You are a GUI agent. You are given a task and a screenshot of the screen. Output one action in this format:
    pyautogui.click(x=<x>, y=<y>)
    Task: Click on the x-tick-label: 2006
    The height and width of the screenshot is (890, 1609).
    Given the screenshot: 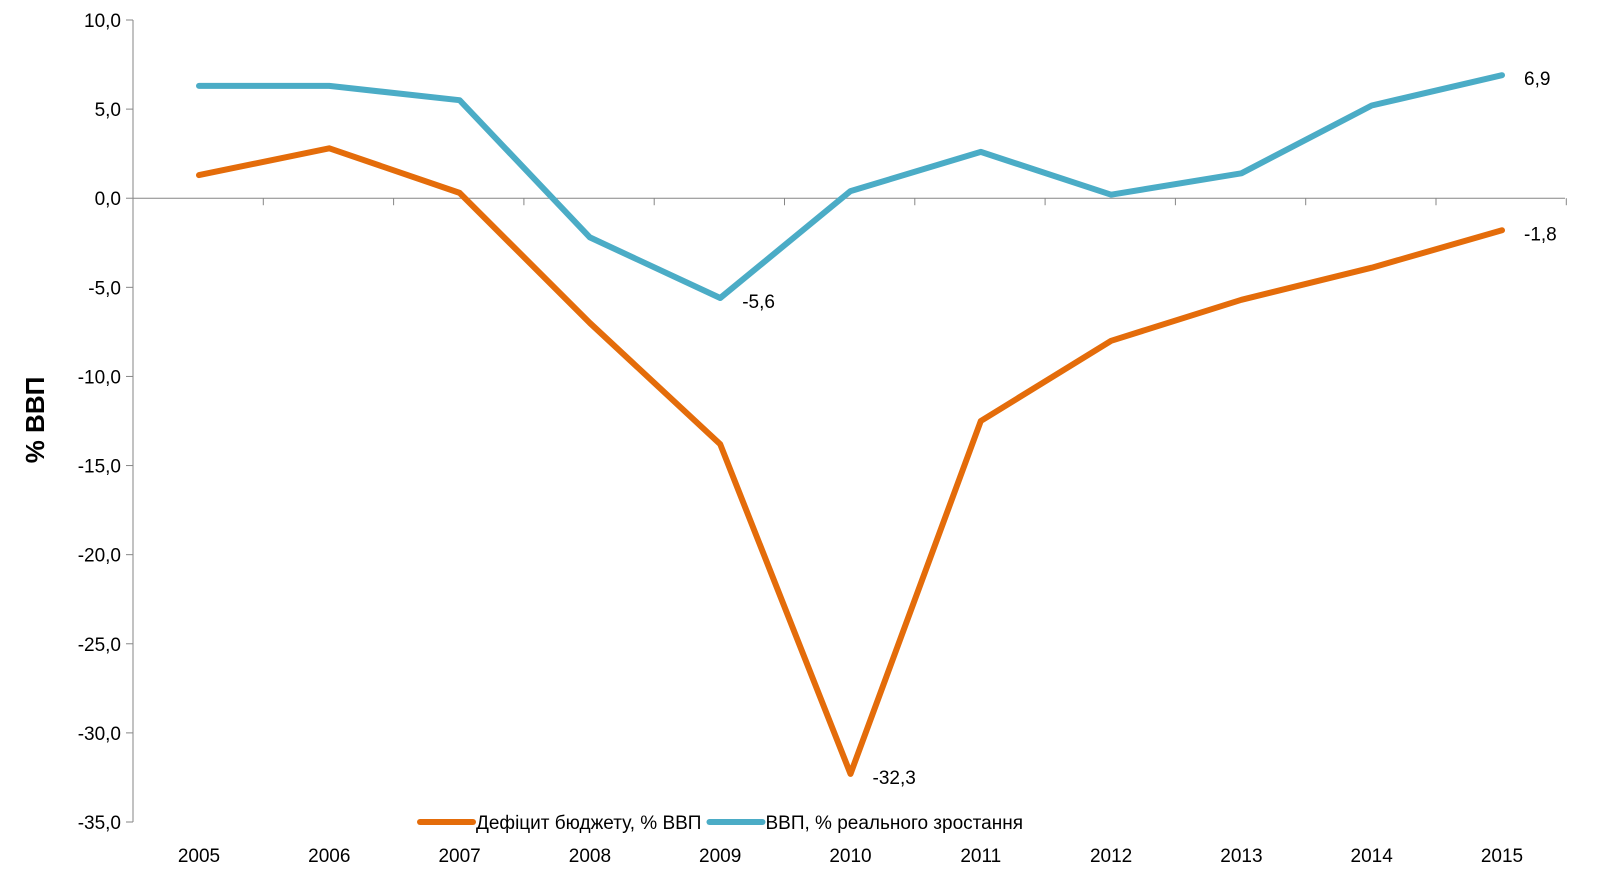 What is the action you would take?
    pyautogui.click(x=329, y=856)
    